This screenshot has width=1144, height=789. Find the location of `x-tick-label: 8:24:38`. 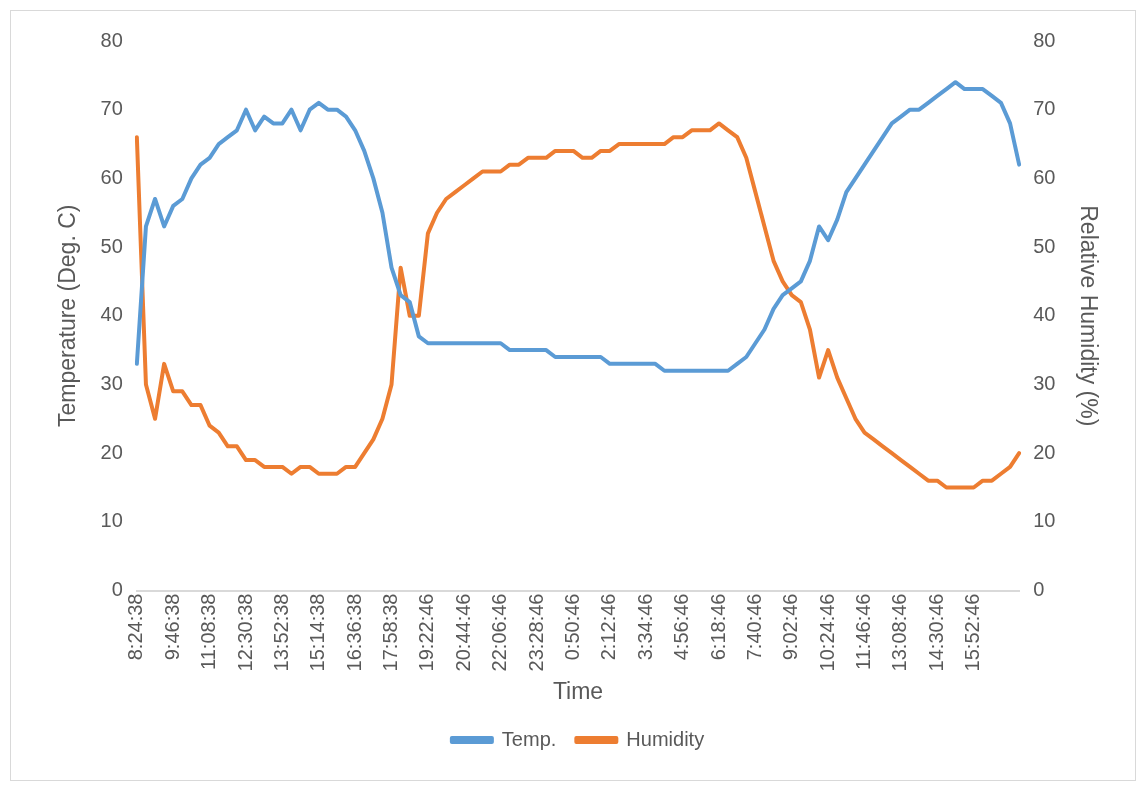

x-tick-label: 8:24:38 is located at coordinates (135, 627).